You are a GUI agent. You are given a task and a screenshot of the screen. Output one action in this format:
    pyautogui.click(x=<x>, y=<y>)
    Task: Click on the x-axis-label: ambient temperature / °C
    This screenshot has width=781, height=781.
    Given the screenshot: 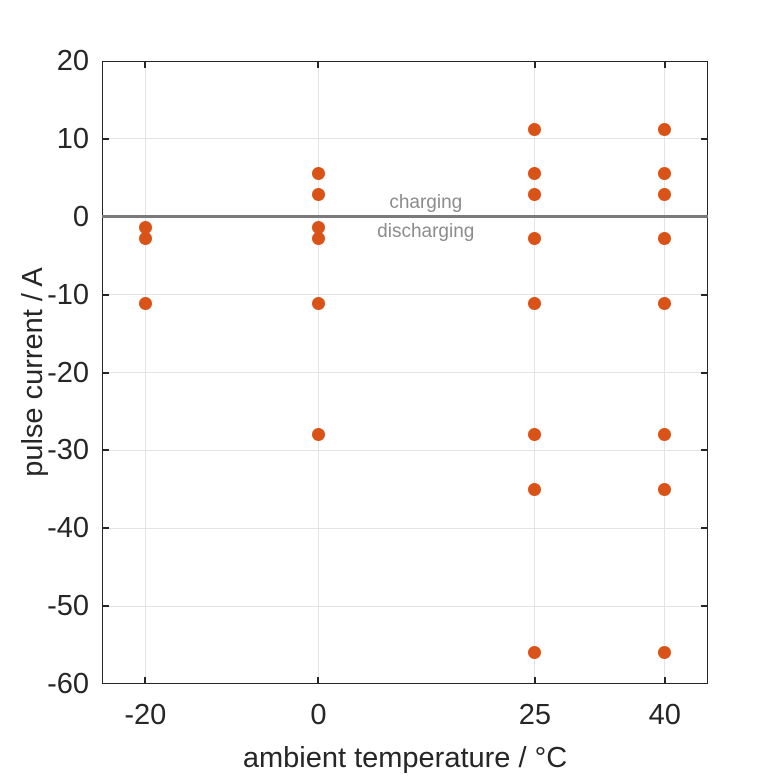 What is the action you would take?
    pyautogui.click(x=405, y=758)
    